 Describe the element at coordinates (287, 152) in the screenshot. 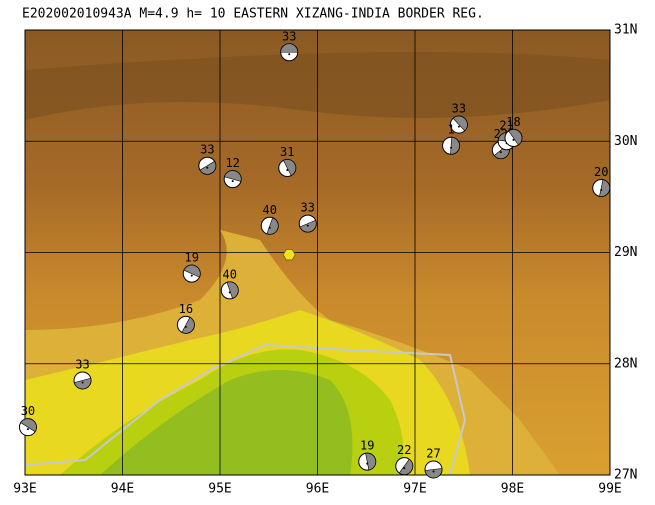

I see `depth-label: 31` at that location.